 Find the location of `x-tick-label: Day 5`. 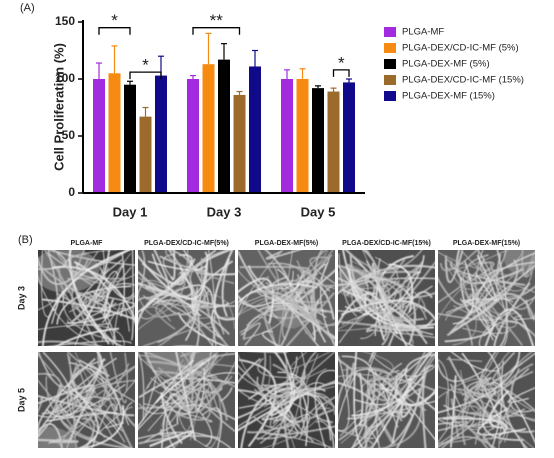

x-tick-label: Day 5 is located at coordinates (318, 211).